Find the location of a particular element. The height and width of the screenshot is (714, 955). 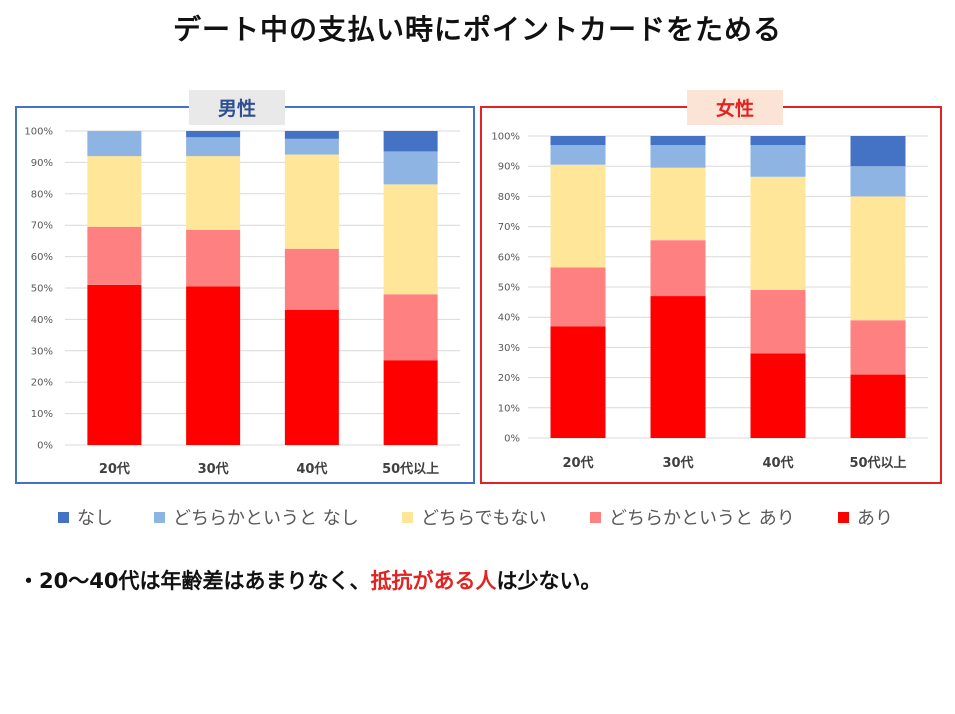

note-suffix: は少ない。 is located at coordinates (549, 581).